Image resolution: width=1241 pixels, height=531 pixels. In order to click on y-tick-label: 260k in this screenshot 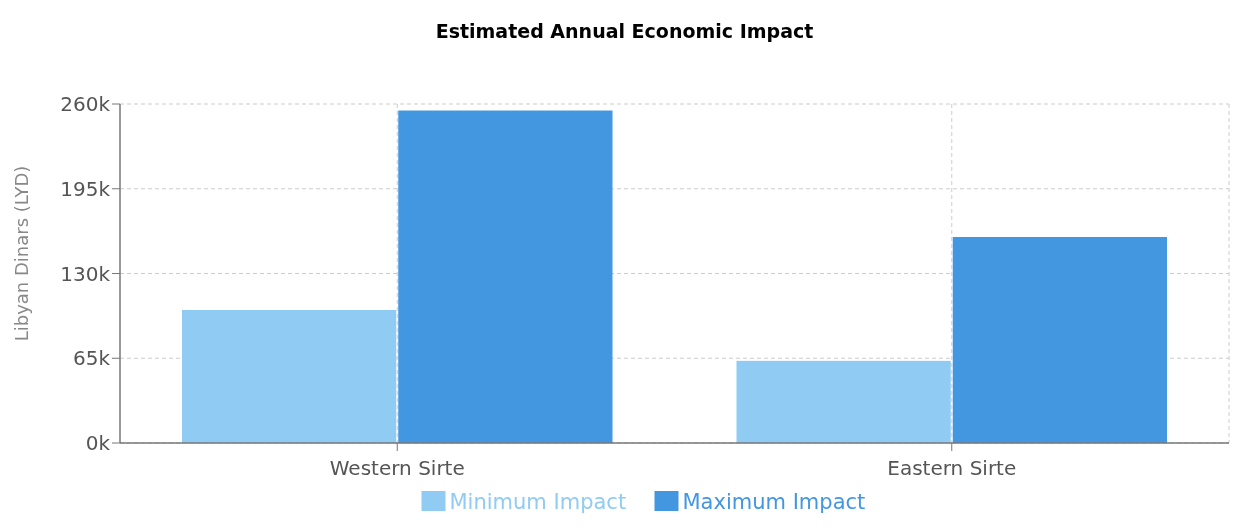, I will do `click(85, 104)`.